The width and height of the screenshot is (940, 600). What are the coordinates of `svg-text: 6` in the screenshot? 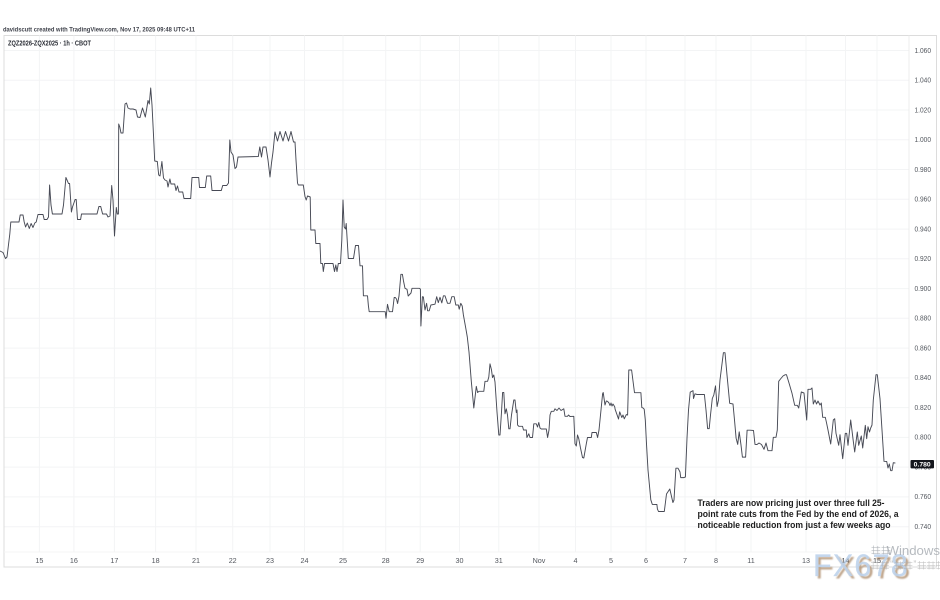 It's located at (646, 560).